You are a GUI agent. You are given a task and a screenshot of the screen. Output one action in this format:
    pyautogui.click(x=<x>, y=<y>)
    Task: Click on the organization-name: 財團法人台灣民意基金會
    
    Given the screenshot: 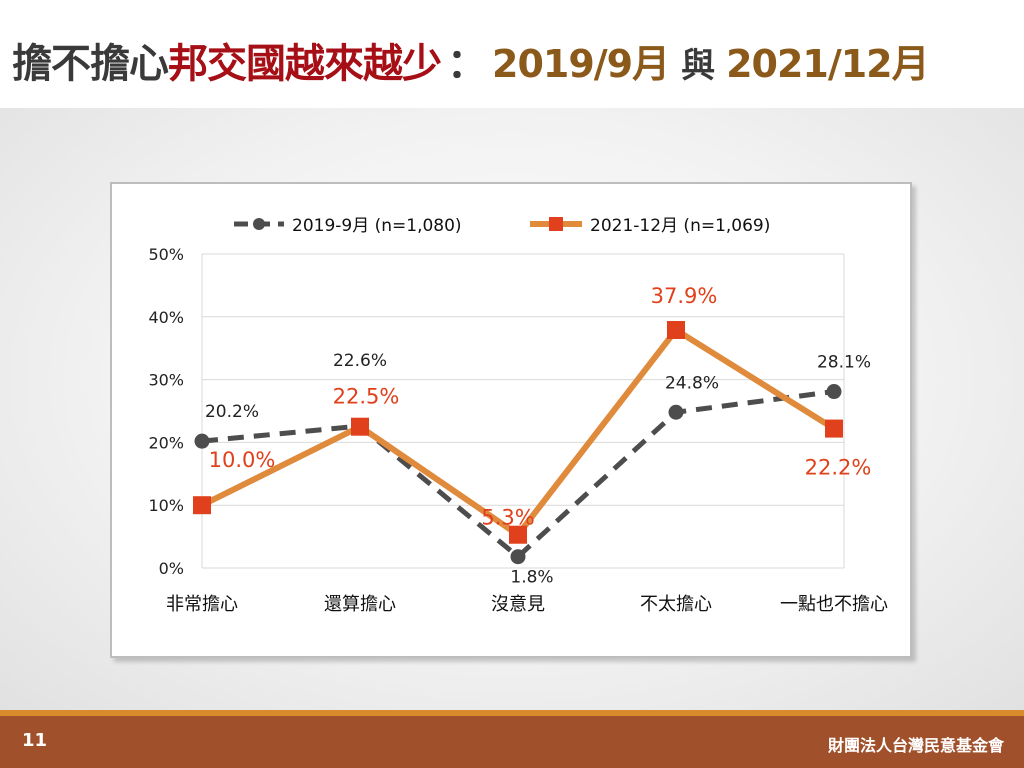 What is the action you would take?
    pyautogui.click(x=915, y=745)
    